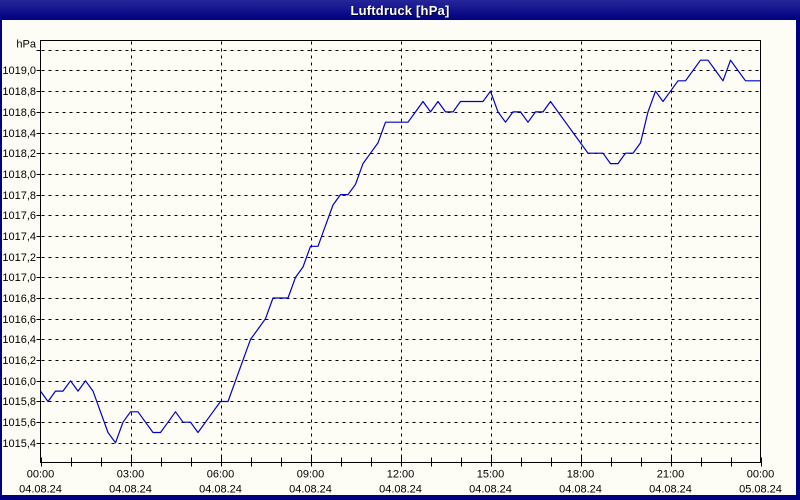 The image size is (800, 500). Describe the element at coordinates (19, 92) in the screenshot. I see `y-tick-label: 1018,8` at that location.